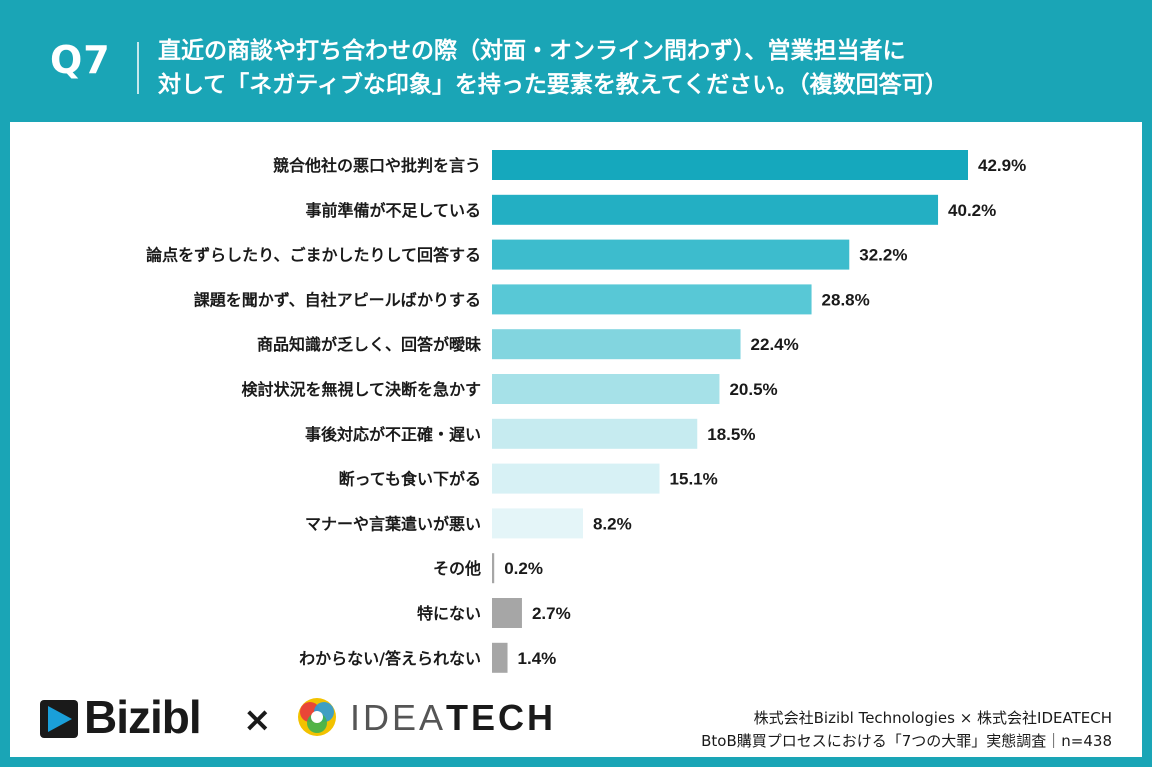  I want to click on category-label: 検討状況を無視して決断を急かす, so click(361, 389).